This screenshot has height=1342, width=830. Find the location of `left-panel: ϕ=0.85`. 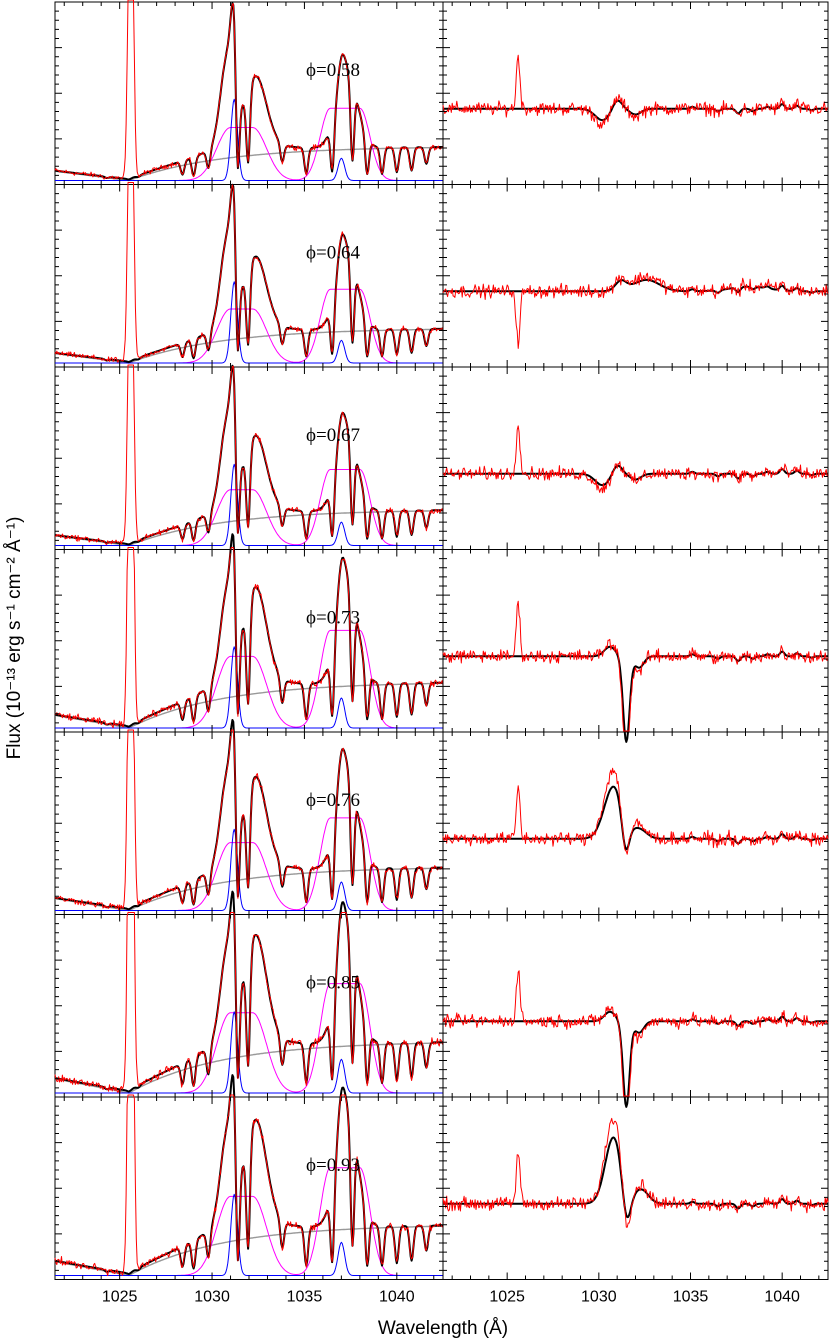

left-panel: ϕ=0.85 is located at coordinates (249, 994).